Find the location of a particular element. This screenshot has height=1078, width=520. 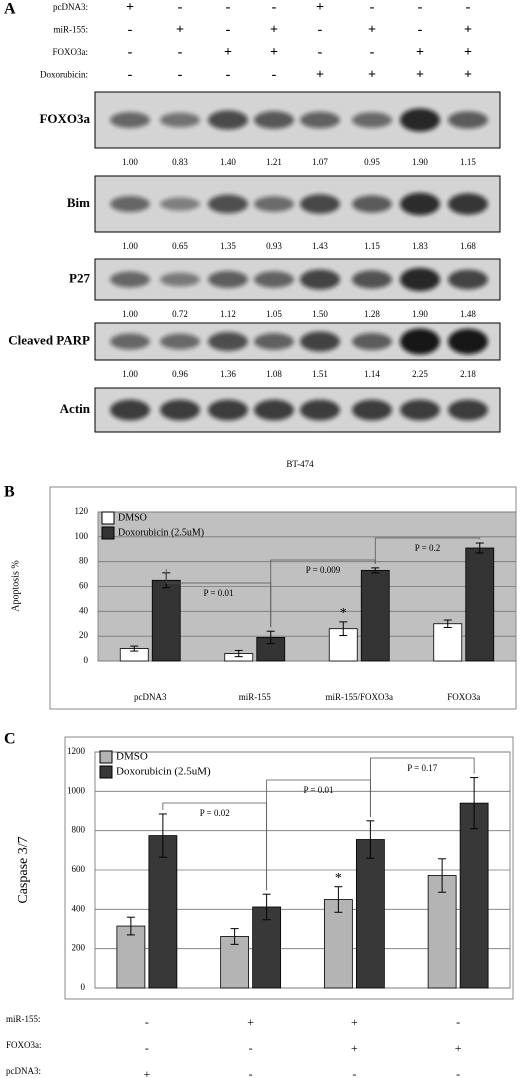

p-value: P = 0.2 is located at coordinates (428, 548).